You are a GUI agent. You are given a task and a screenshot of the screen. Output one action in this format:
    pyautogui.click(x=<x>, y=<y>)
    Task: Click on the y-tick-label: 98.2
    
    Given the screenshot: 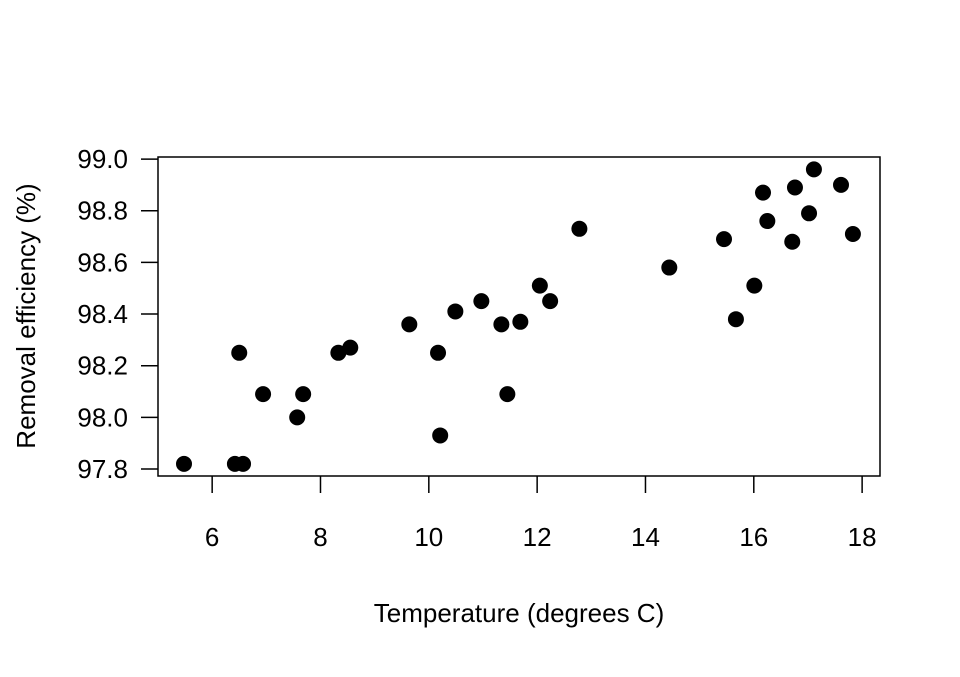 What is the action you would take?
    pyautogui.click(x=102, y=366)
    